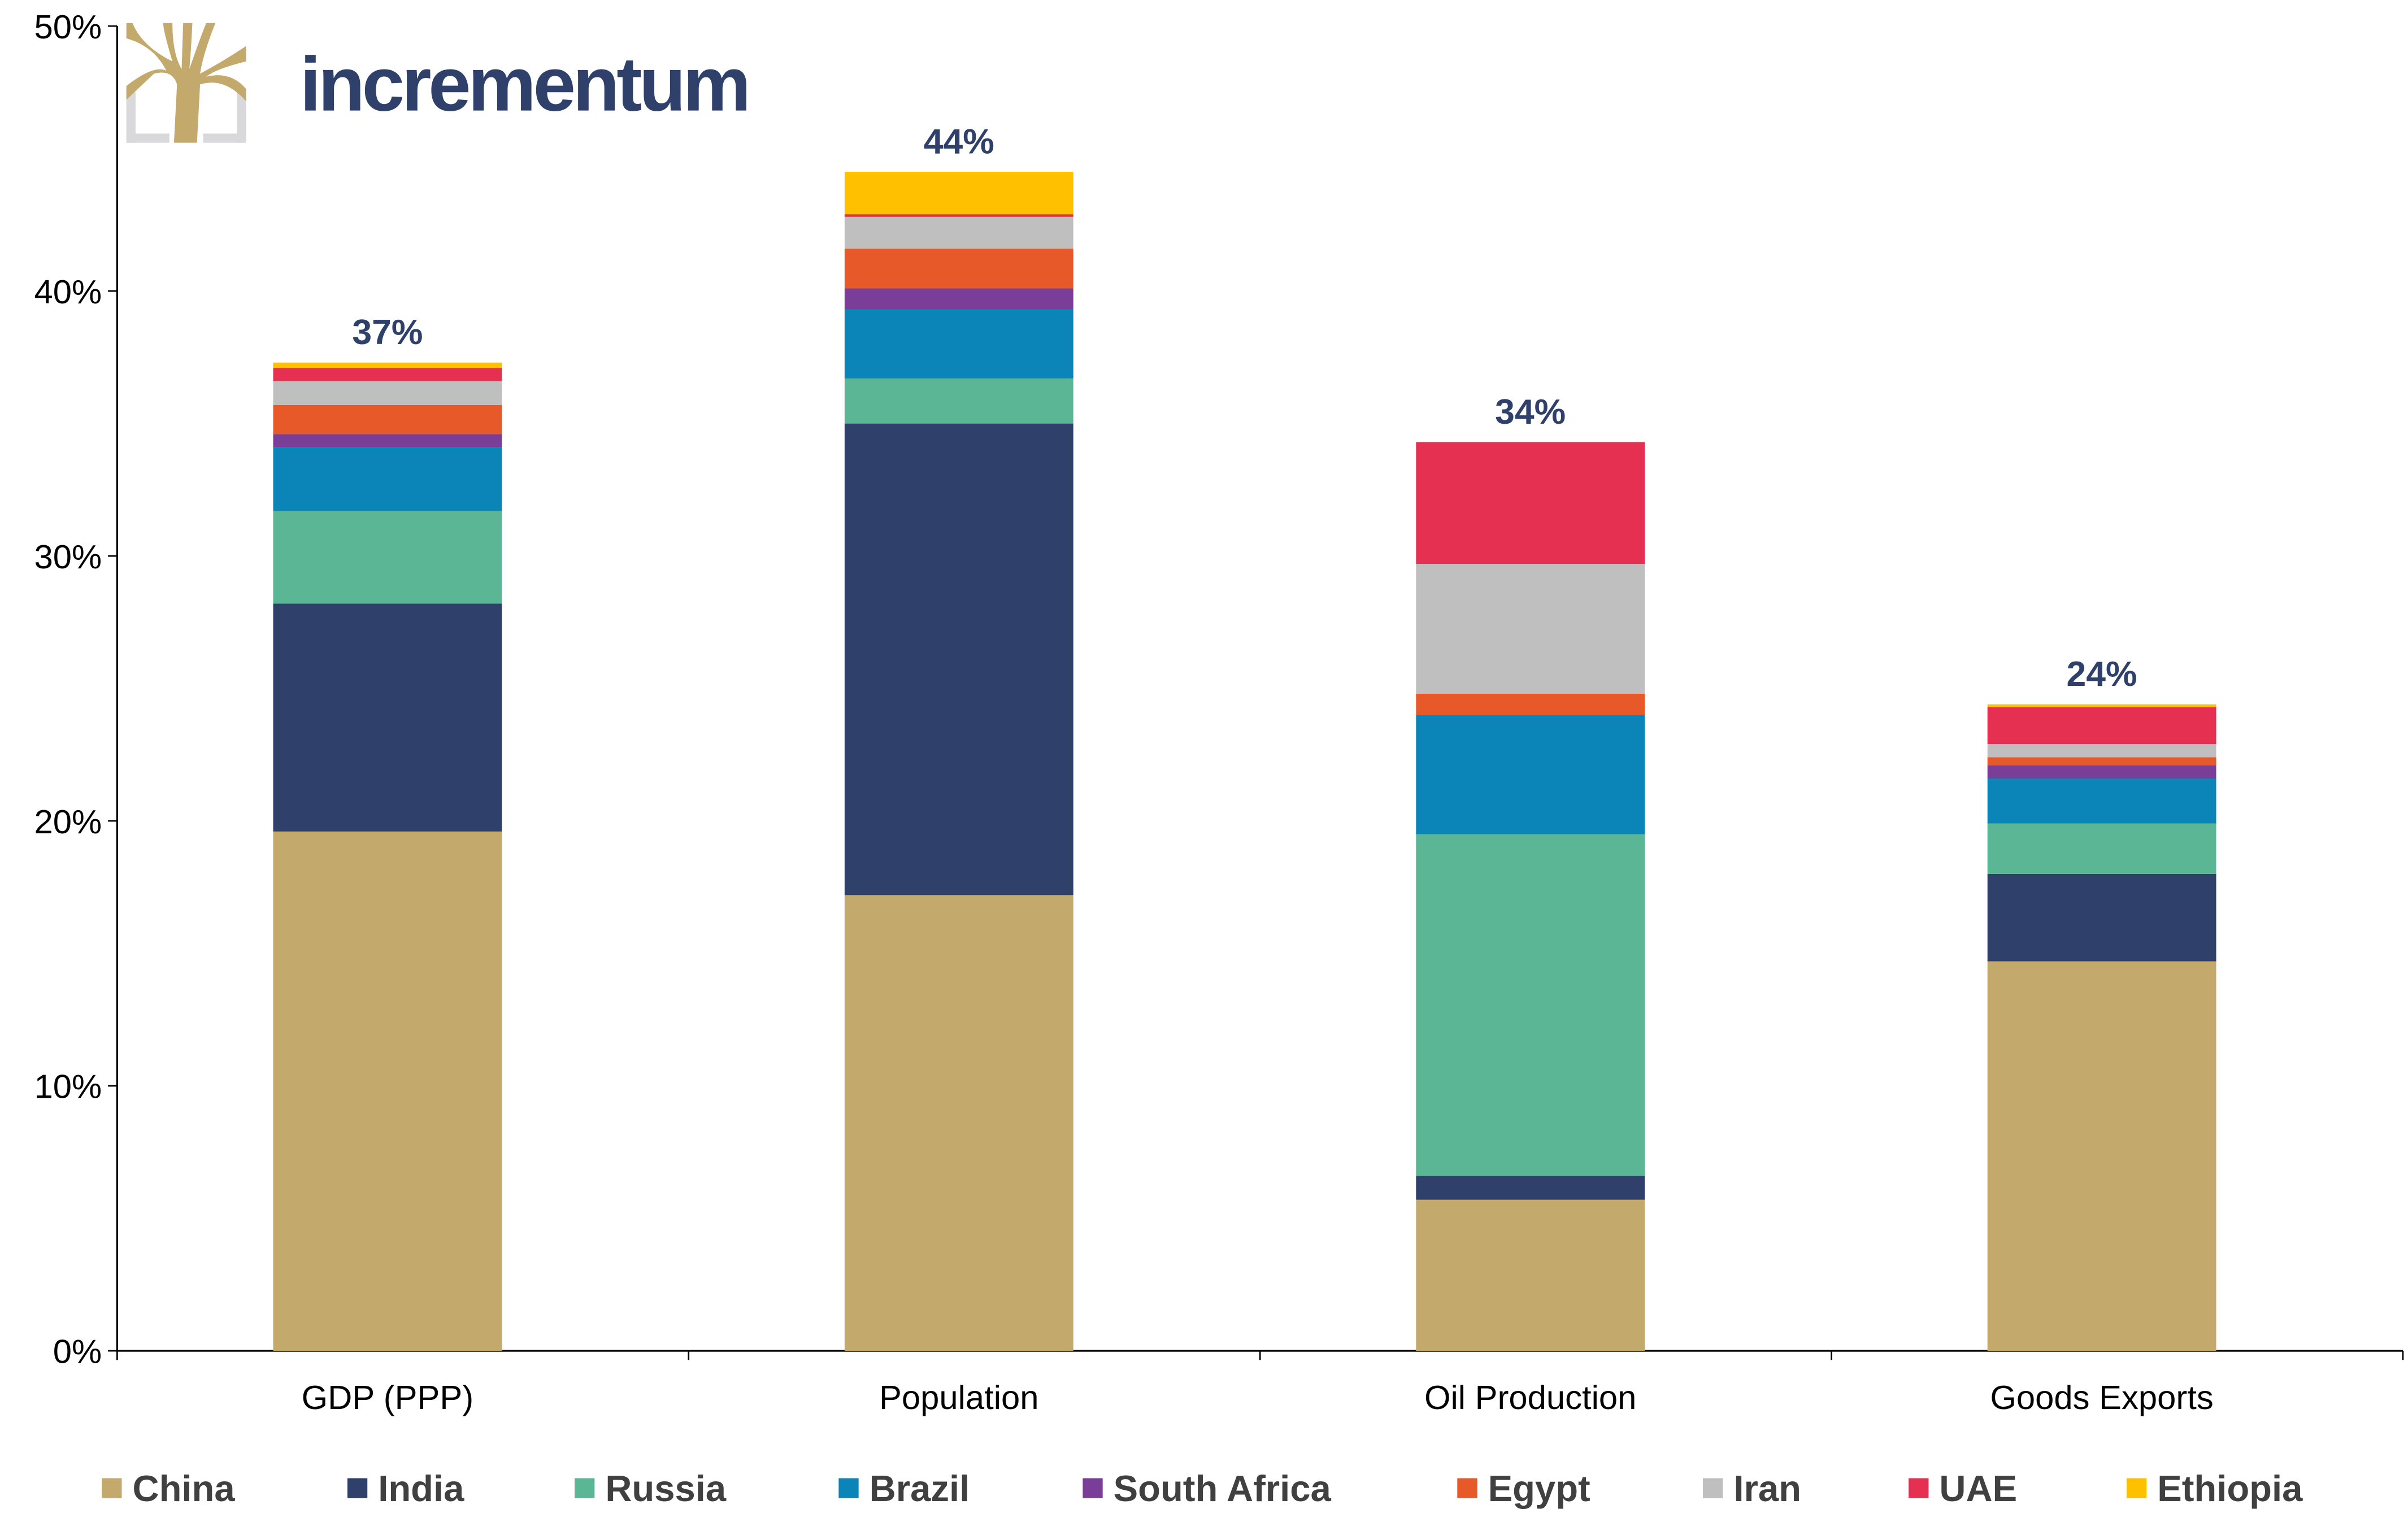  What do you see at coordinates (1223, 1488) in the screenshot?
I see `legend-label: South Africa` at bounding box center [1223, 1488].